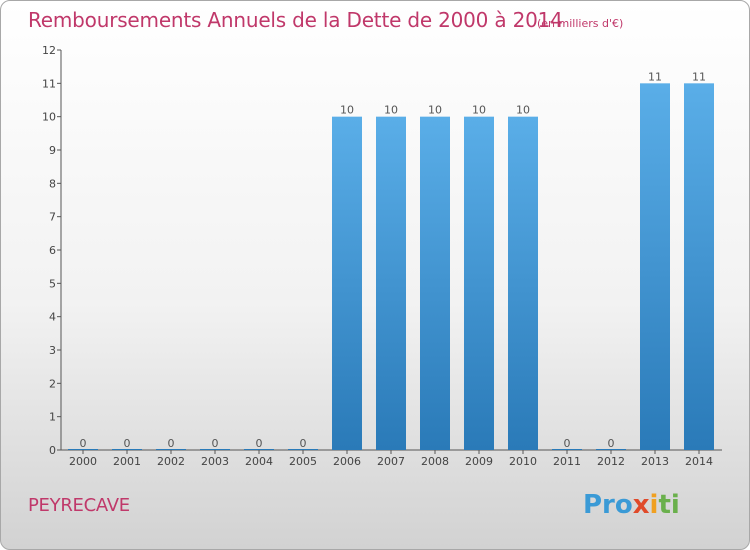 The image size is (750, 550). What do you see at coordinates (567, 461) in the screenshot?
I see `x-tick-label: 2011` at bounding box center [567, 461].